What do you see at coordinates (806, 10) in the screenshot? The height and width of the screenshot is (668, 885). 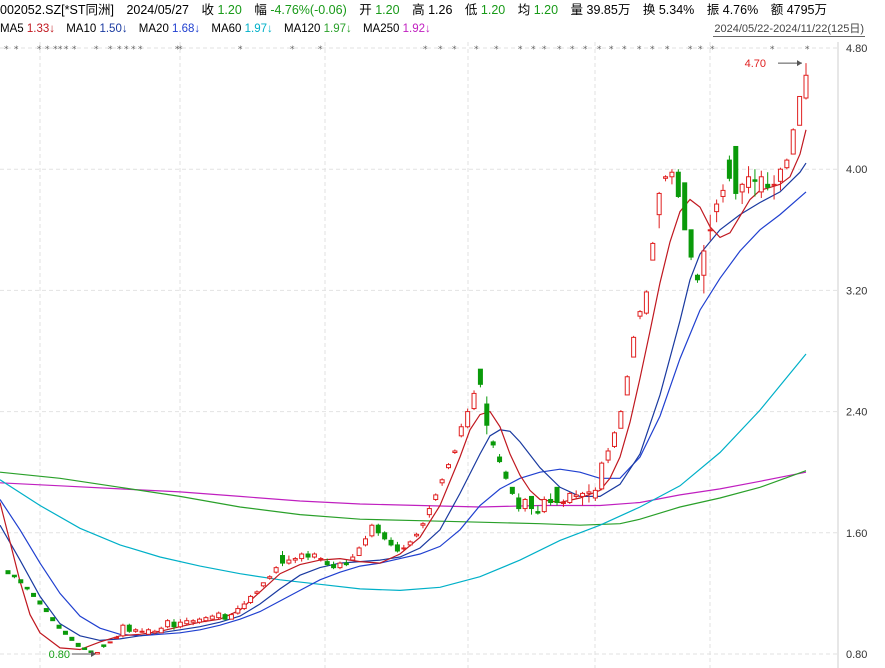 I see `amount-value: 4795万` at bounding box center [806, 10].